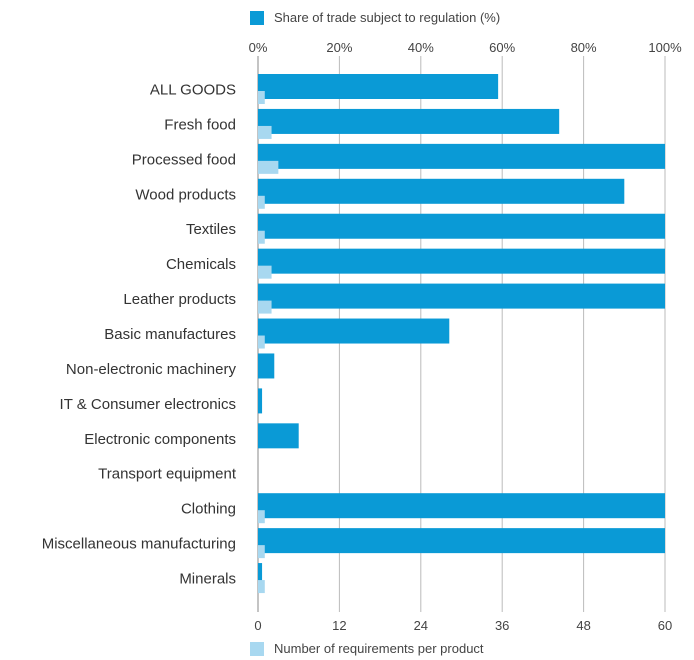 The image size is (694, 660). I want to click on bottom-axis-tick-label: 60, so click(665, 625).